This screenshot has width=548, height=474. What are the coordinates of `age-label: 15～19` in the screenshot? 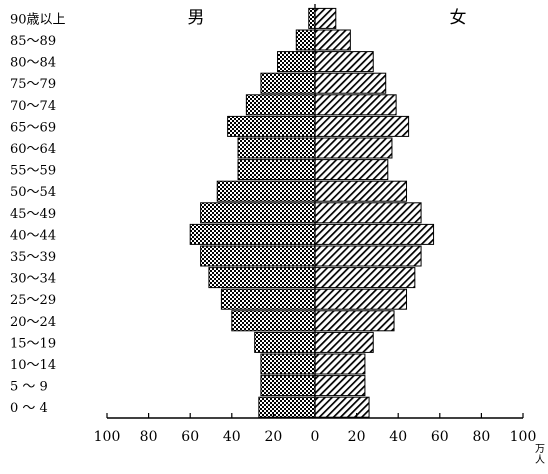 It's located at (33, 343).